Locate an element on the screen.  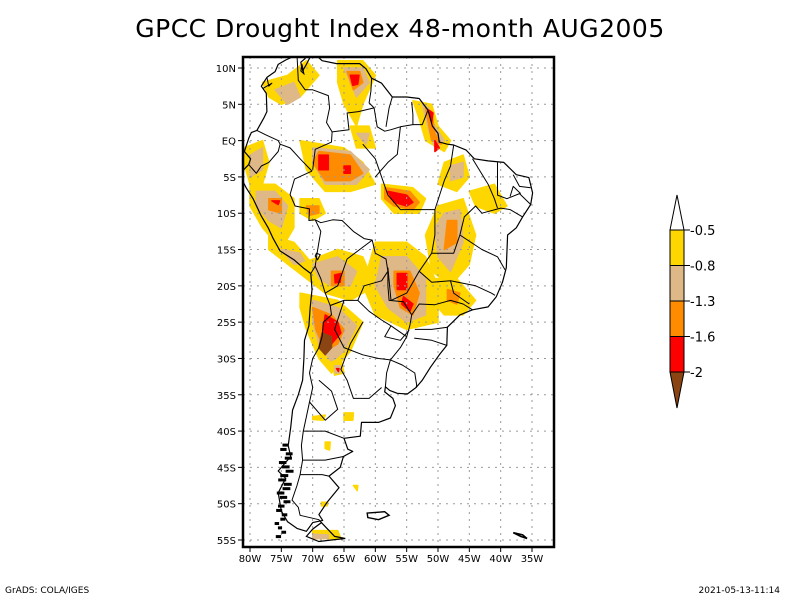
lat-tick-label: 55S is located at coordinates (226, 541).